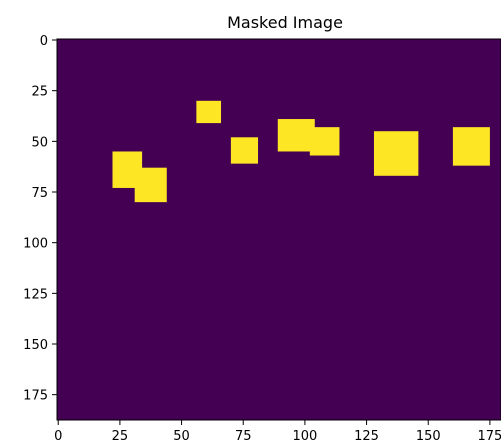  Describe the element at coordinates (285, 22) in the screenshot. I see `chart-title: Masked Image` at that location.